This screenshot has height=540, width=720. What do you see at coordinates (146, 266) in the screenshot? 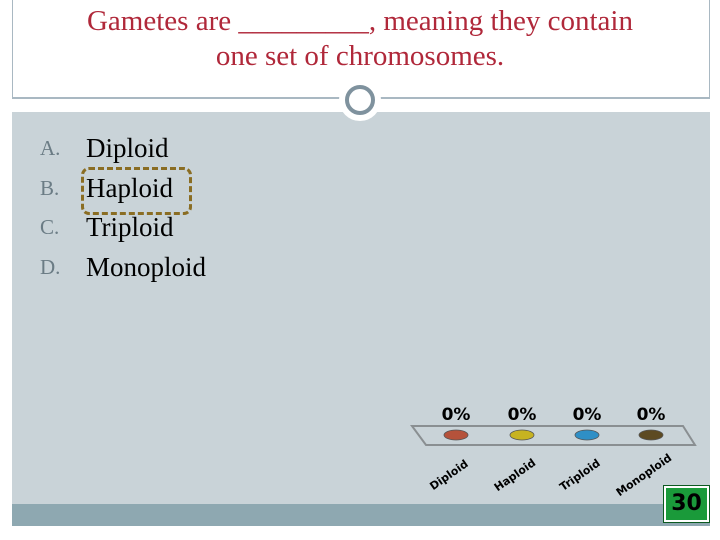
I see `option-text: Monoploid` at bounding box center [146, 266].